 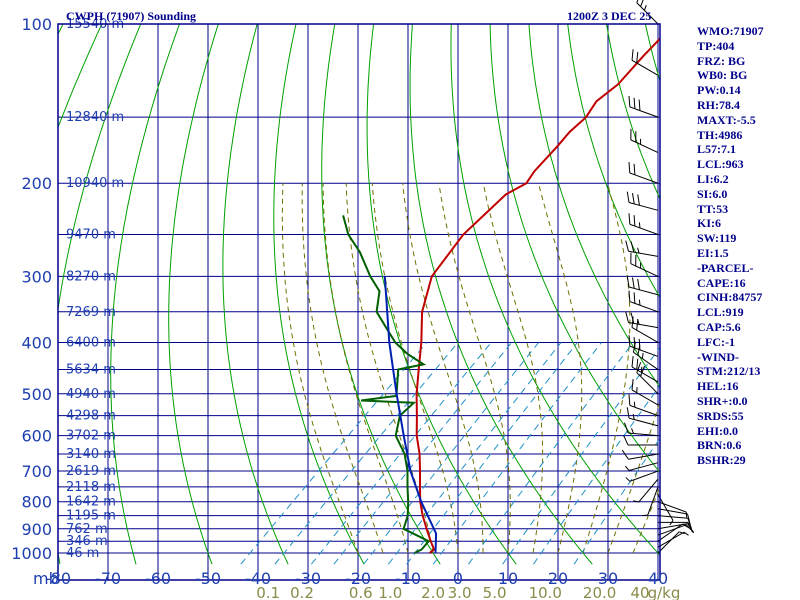 I want to click on stability-index: PW:0.14, so click(x=719, y=90).